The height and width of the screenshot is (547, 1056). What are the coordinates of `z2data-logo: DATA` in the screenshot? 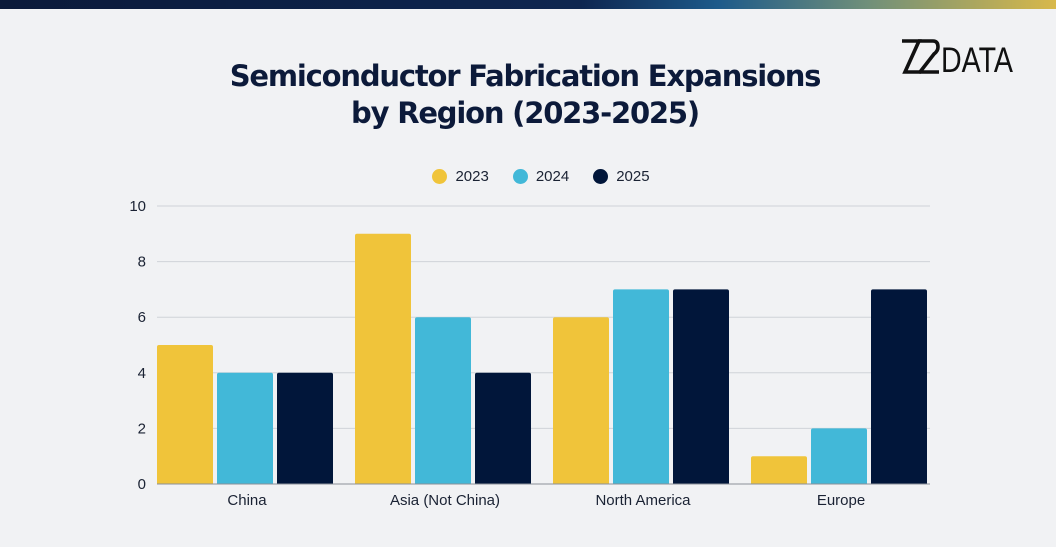 It's located at (958, 57).